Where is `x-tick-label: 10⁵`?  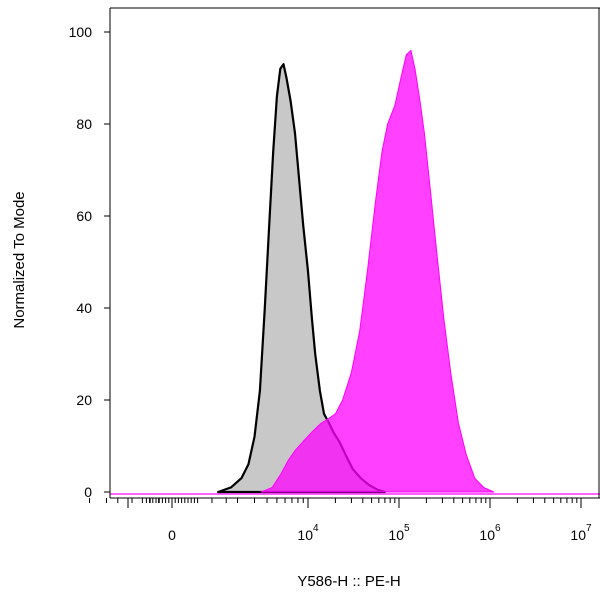 x-tick-label: 10⁵ is located at coordinates (399, 533).